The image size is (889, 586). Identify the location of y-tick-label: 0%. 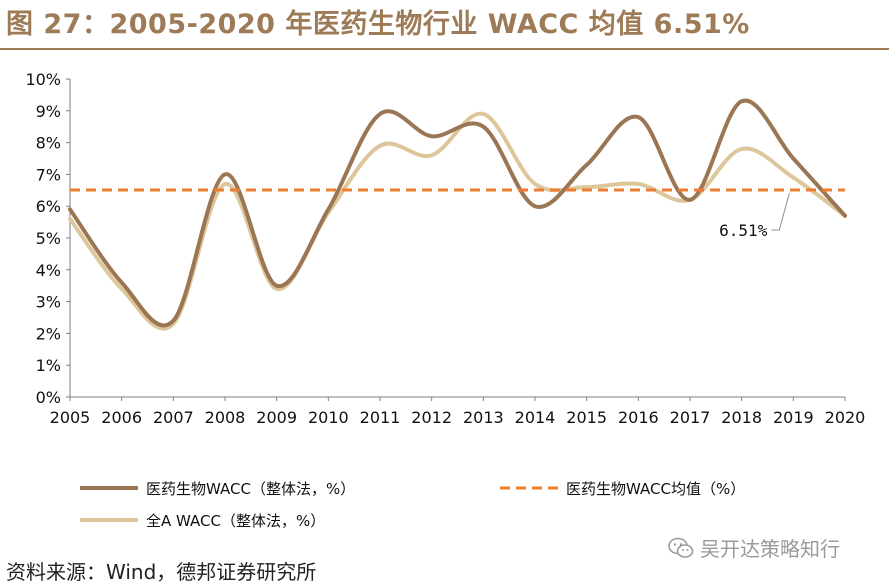
(48, 397).